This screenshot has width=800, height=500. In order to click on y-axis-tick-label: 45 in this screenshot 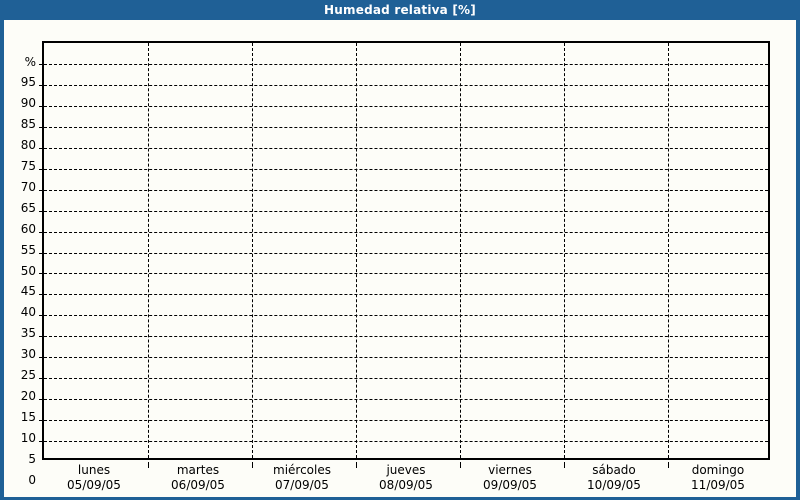, I will do `click(28, 291)`.